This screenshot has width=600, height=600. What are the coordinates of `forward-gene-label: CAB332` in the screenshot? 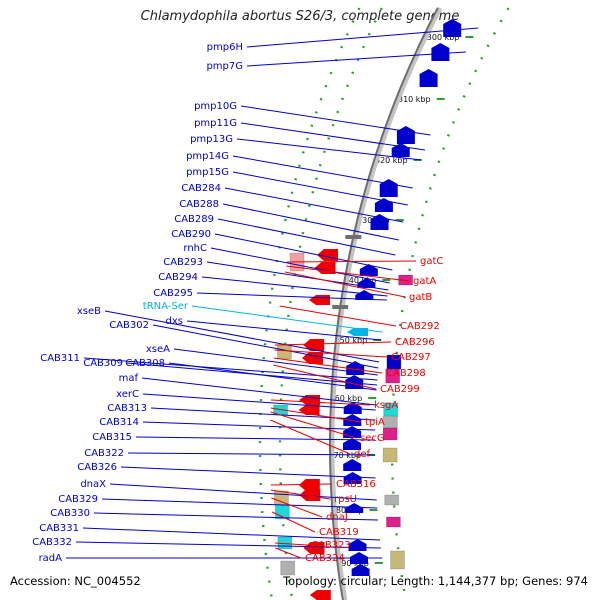 It's located at (52, 542).